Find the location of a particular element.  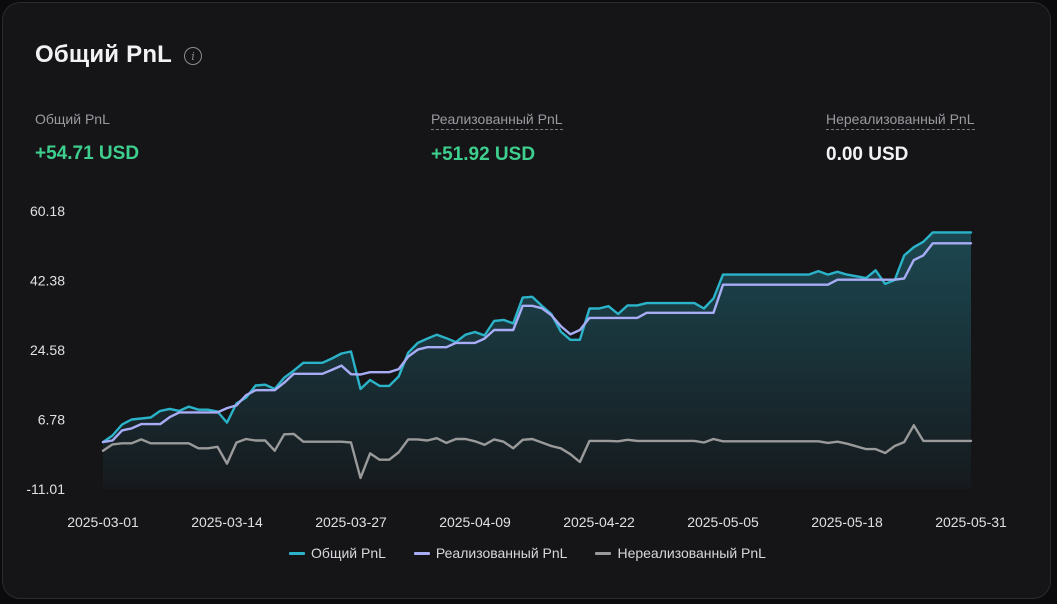

legend-item-total: Общий PnL is located at coordinates (337, 553).